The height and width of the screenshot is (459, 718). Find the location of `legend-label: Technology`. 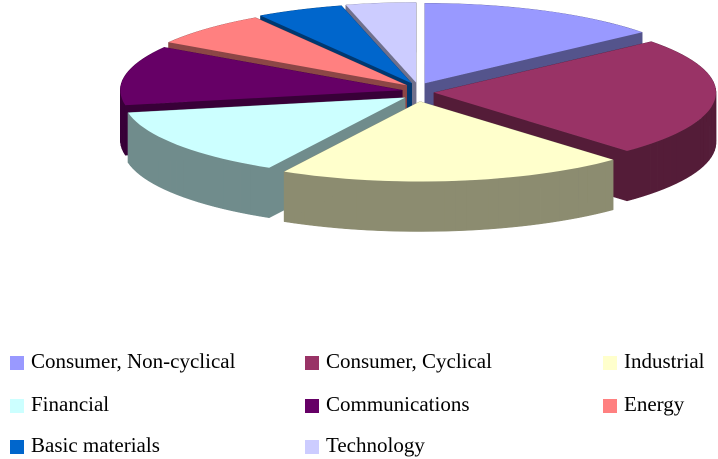

legend-label: Technology is located at coordinates (375, 445).